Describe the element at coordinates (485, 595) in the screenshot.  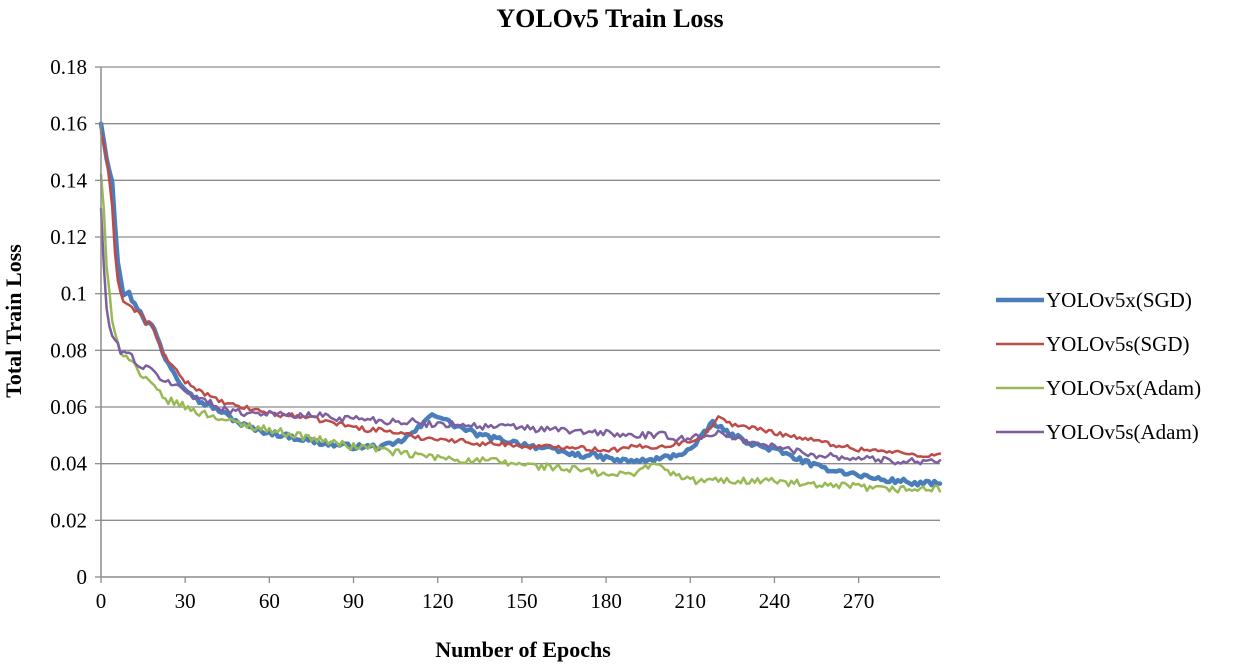
I see `x-axis-ticks: 0 30 60 90 120 150 180 210 240 270` at that location.